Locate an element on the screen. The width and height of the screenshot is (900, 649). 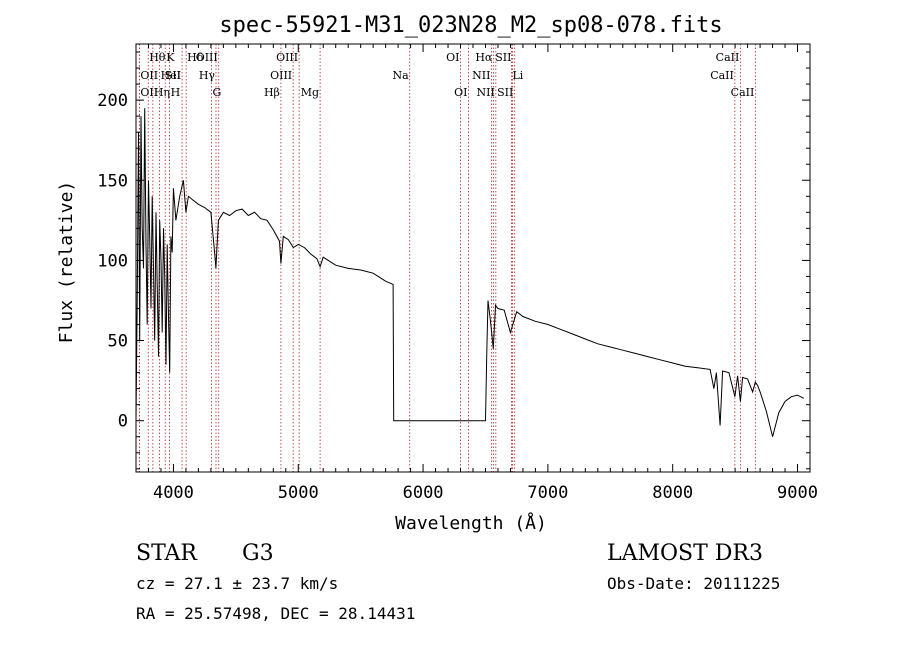
line-label: G is located at coordinates (217, 92).